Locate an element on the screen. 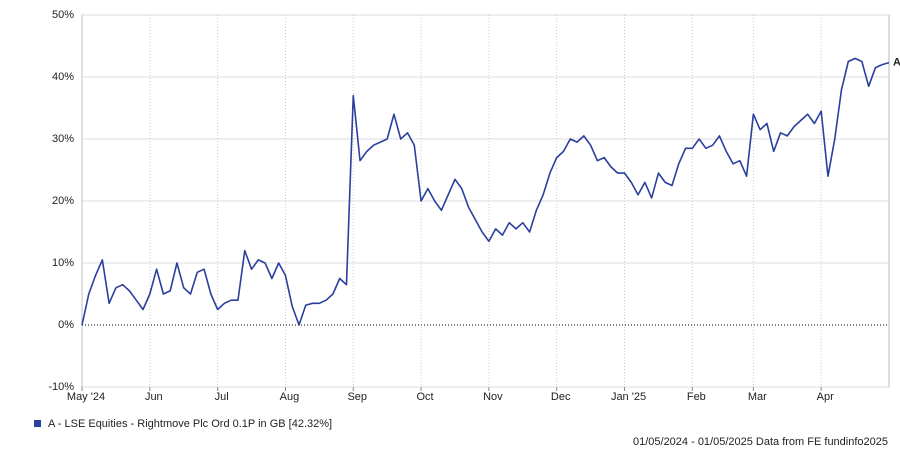  x-tick-label: Feb is located at coordinates (696, 397).